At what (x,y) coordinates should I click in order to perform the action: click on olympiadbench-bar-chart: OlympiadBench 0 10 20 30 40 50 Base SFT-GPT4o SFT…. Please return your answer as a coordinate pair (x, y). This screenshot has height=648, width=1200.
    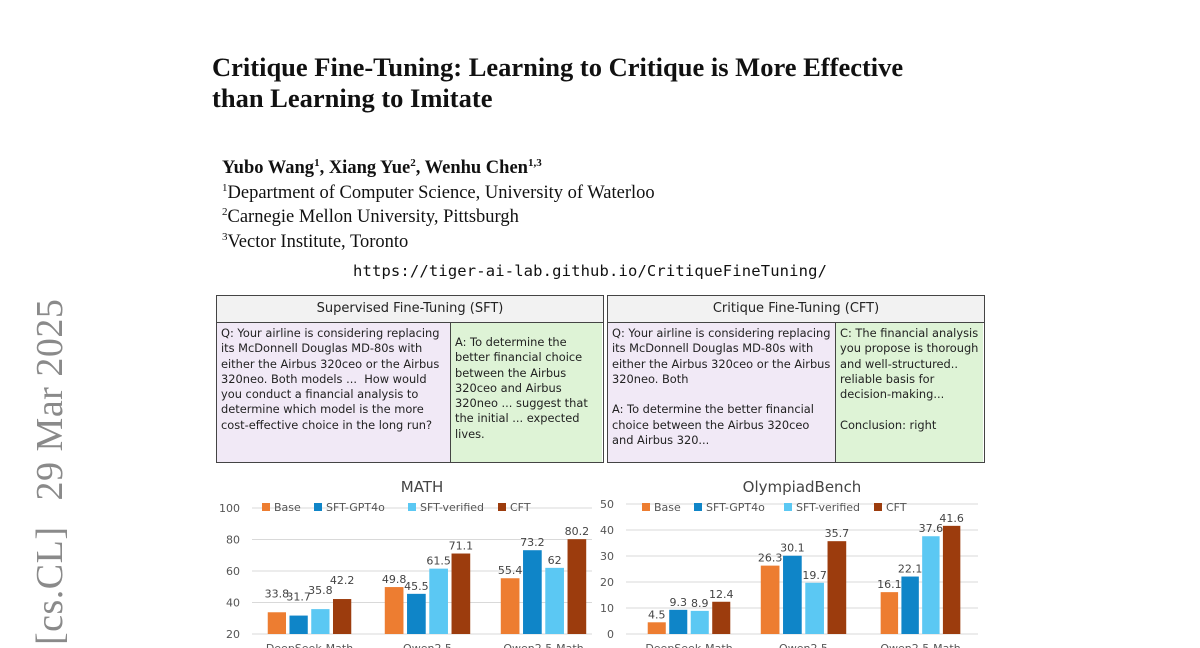
    Looking at the image, I should click on (789, 563).